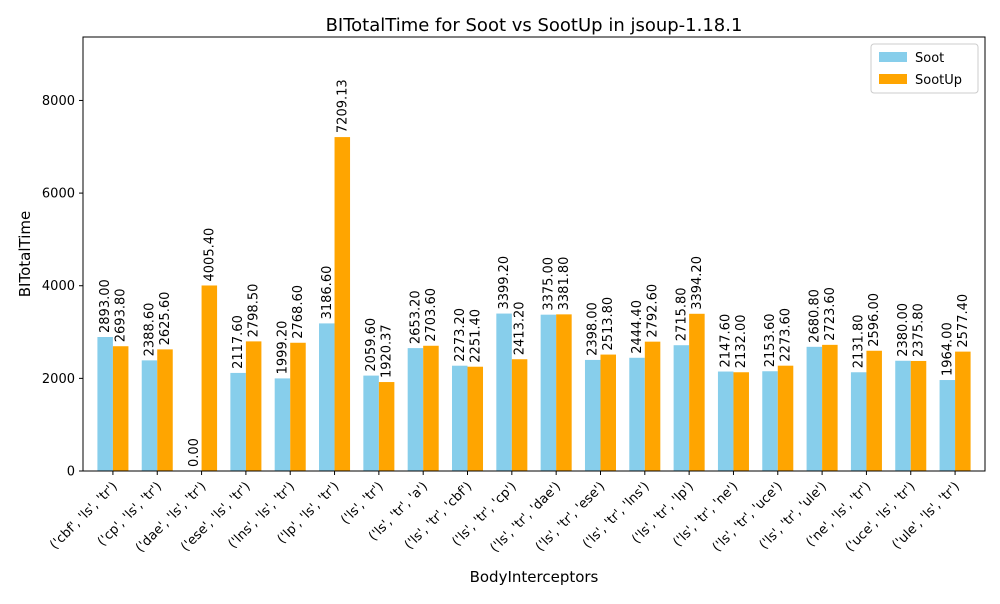  What do you see at coordinates (58, 286) in the screenshot?
I see `y-tick-label: 4000` at bounding box center [58, 286].